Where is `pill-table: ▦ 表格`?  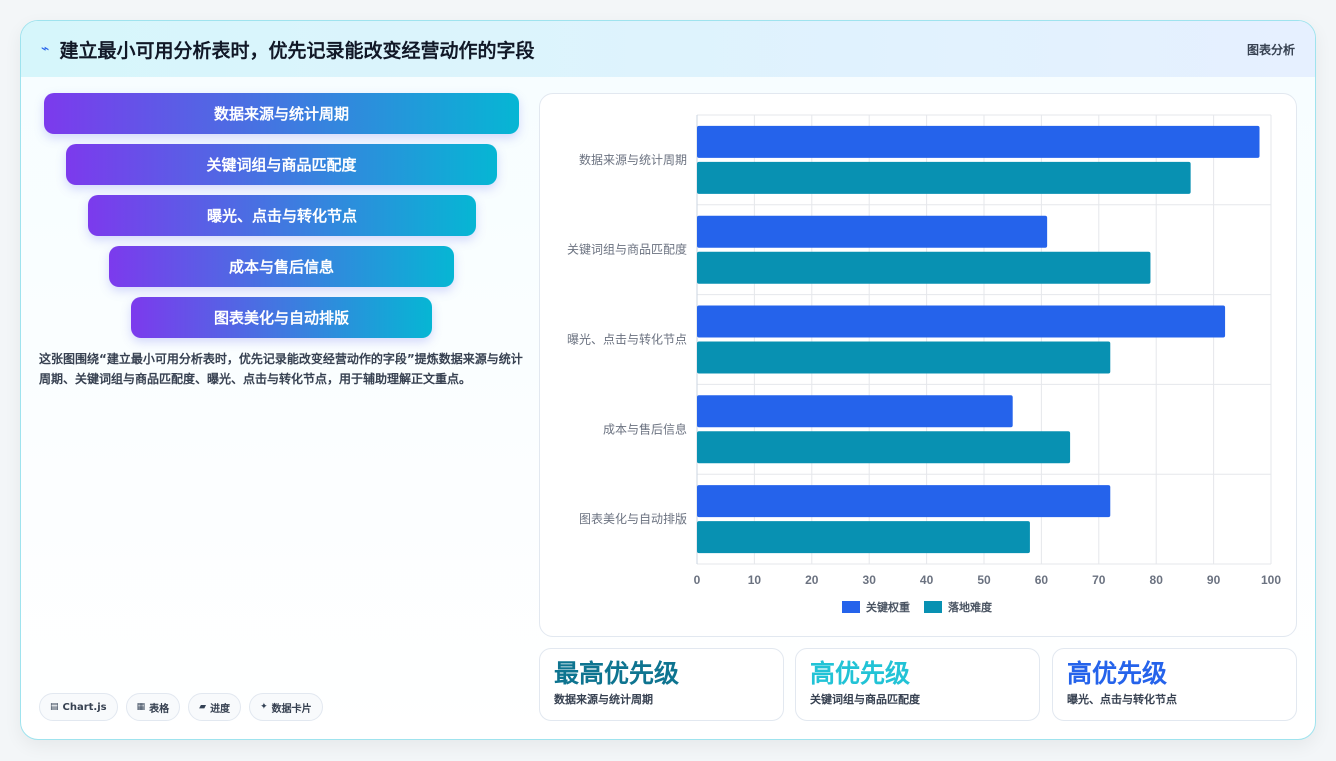
pill-table: ▦ 表格 is located at coordinates (153, 707).